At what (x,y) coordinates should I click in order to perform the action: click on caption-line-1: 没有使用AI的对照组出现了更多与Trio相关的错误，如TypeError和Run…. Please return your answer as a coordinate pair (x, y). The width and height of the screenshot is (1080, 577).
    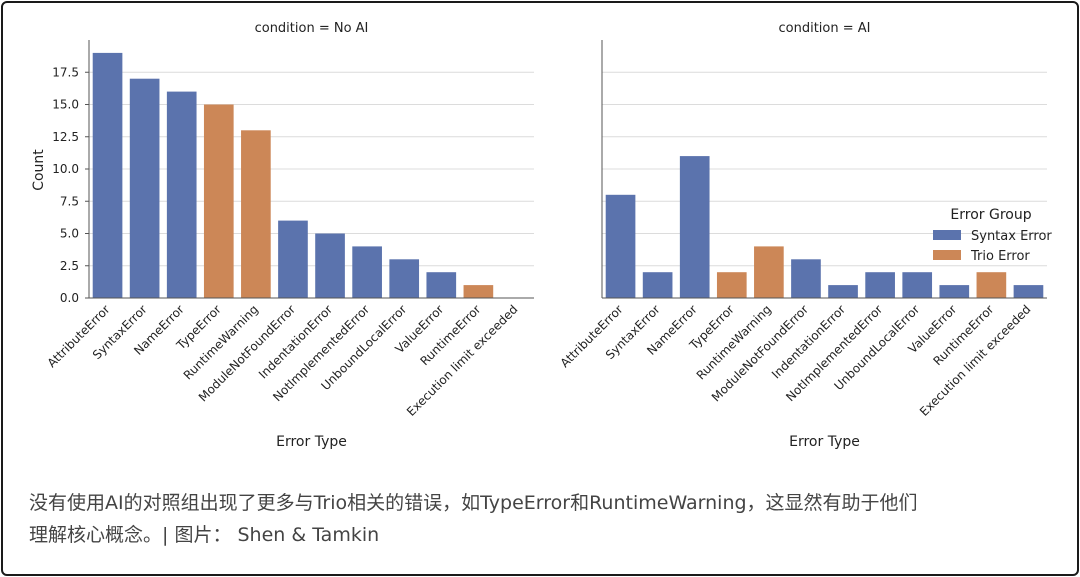
    Looking at the image, I should click on (473, 503).